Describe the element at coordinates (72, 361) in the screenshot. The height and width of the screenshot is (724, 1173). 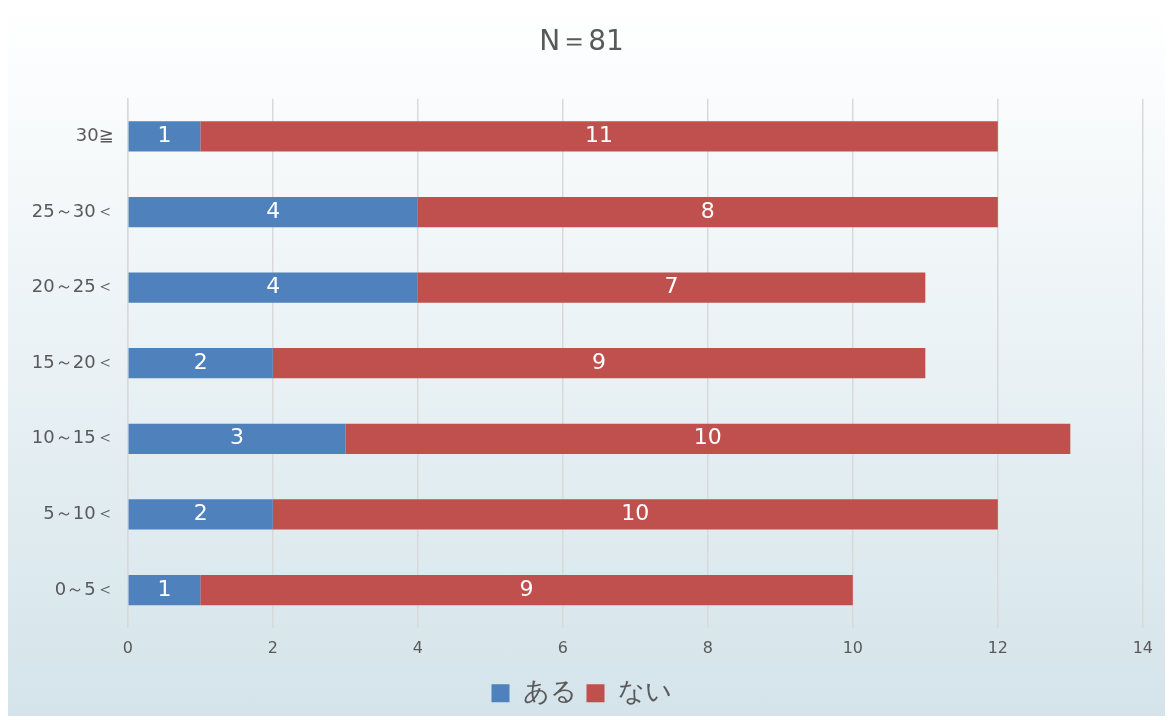
I see `y-tick-label: 15～20＜` at that location.